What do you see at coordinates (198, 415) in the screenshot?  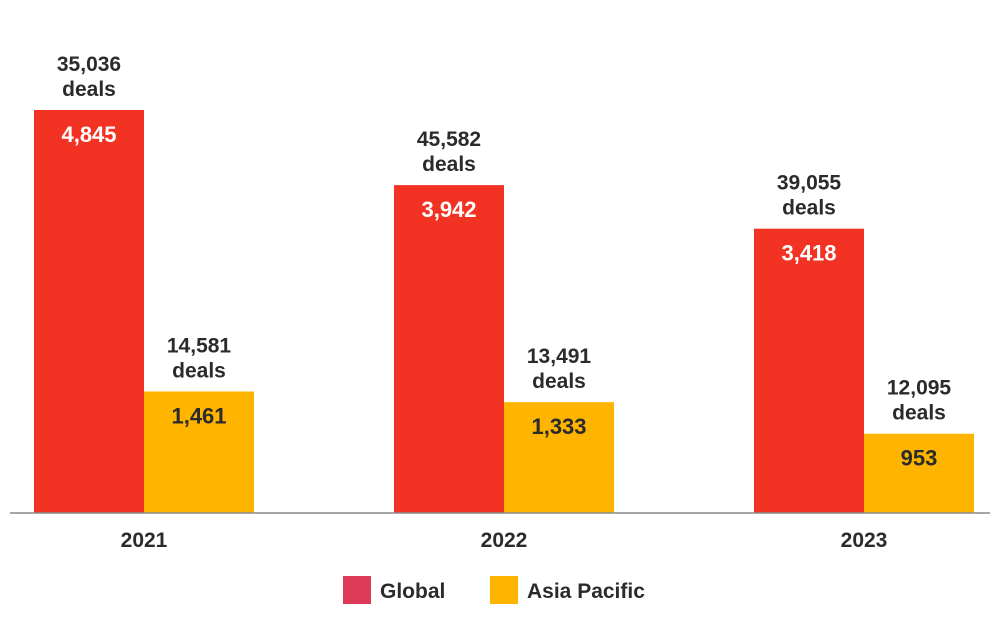 I see `bar-value-label: 1,461` at bounding box center [198, 415].